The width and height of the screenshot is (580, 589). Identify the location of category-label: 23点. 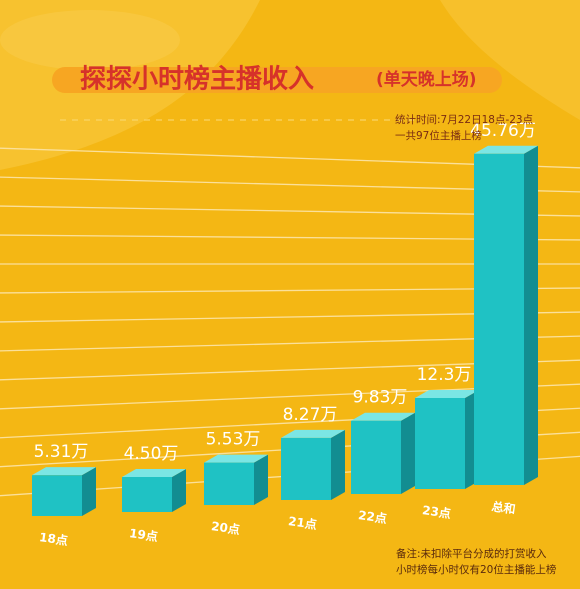
(436, 511).